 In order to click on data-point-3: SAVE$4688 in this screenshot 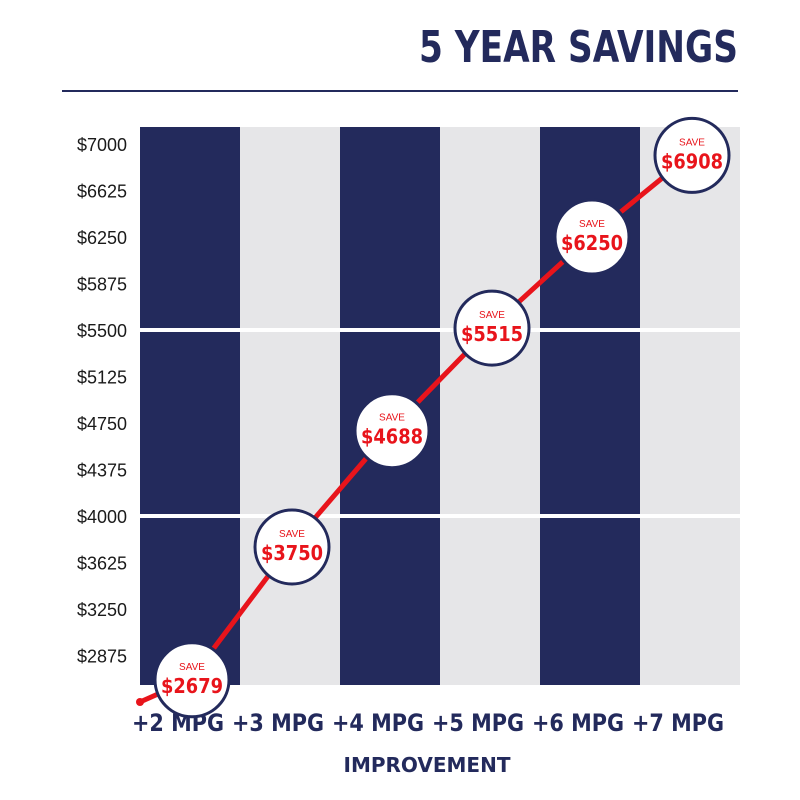, I will do `click(392, 431)`.